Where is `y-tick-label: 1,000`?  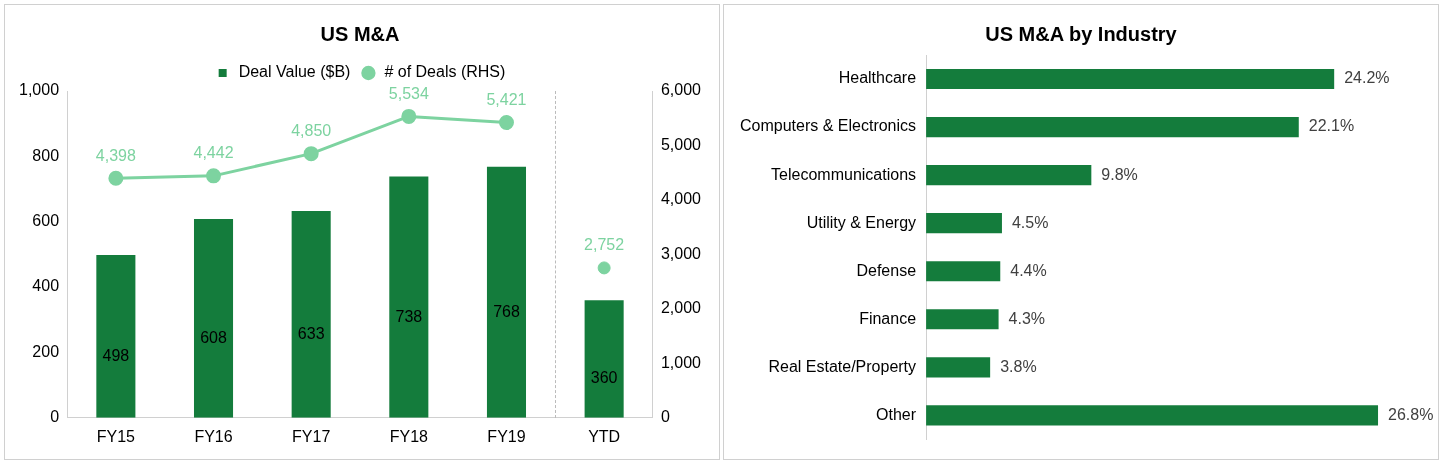
y-tick-label: 1,000 is located at coordinates (39, 90).